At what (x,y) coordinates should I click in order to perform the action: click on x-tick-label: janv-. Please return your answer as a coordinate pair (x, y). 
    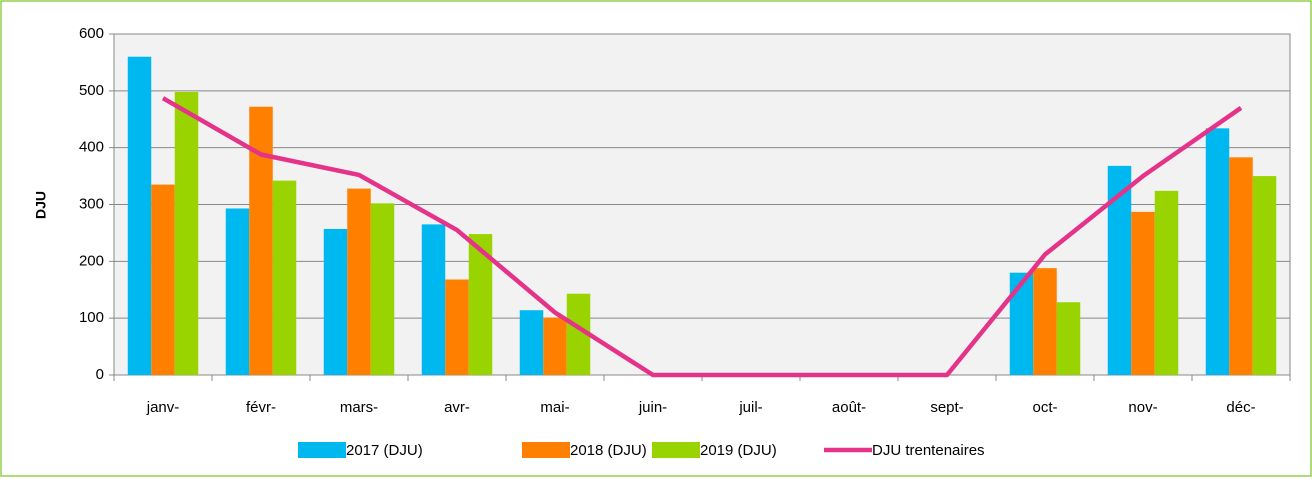
    Looking at the image, I should click on (163, 407).